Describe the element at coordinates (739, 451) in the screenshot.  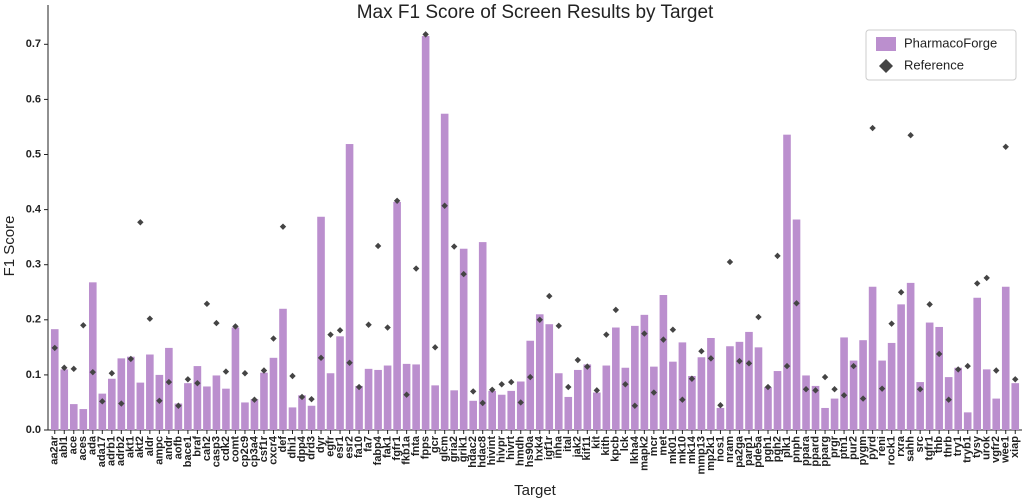
I see `x-tick-label: pa2ga` at that location.